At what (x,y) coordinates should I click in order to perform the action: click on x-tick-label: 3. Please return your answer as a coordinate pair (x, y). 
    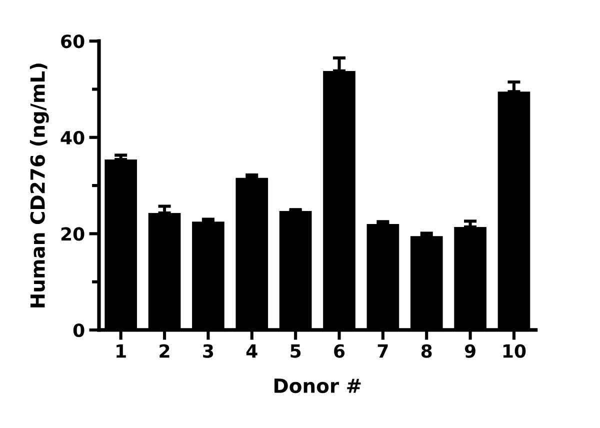
    Looking at the image, I should click on (208, 351).